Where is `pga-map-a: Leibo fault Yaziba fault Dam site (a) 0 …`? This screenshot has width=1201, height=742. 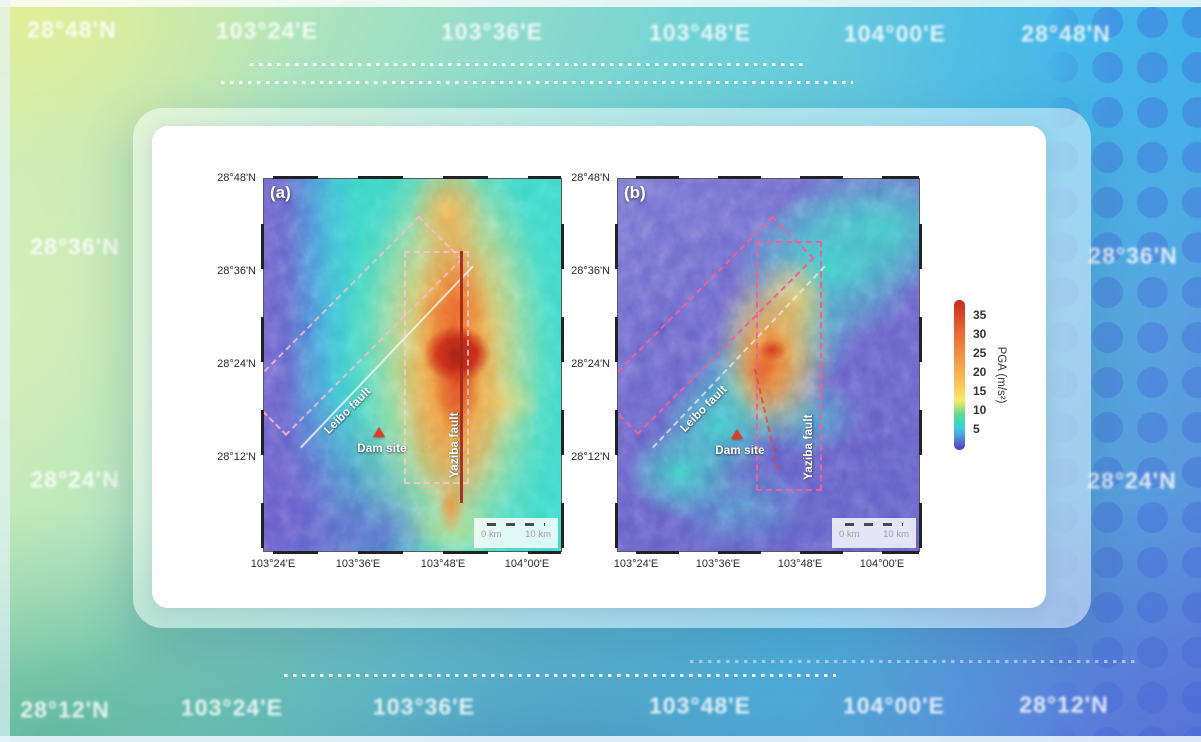 pga-map-a: Leibo fault Yaziba fault Dam site (a) 0 … is located at coordinates (412, 365).